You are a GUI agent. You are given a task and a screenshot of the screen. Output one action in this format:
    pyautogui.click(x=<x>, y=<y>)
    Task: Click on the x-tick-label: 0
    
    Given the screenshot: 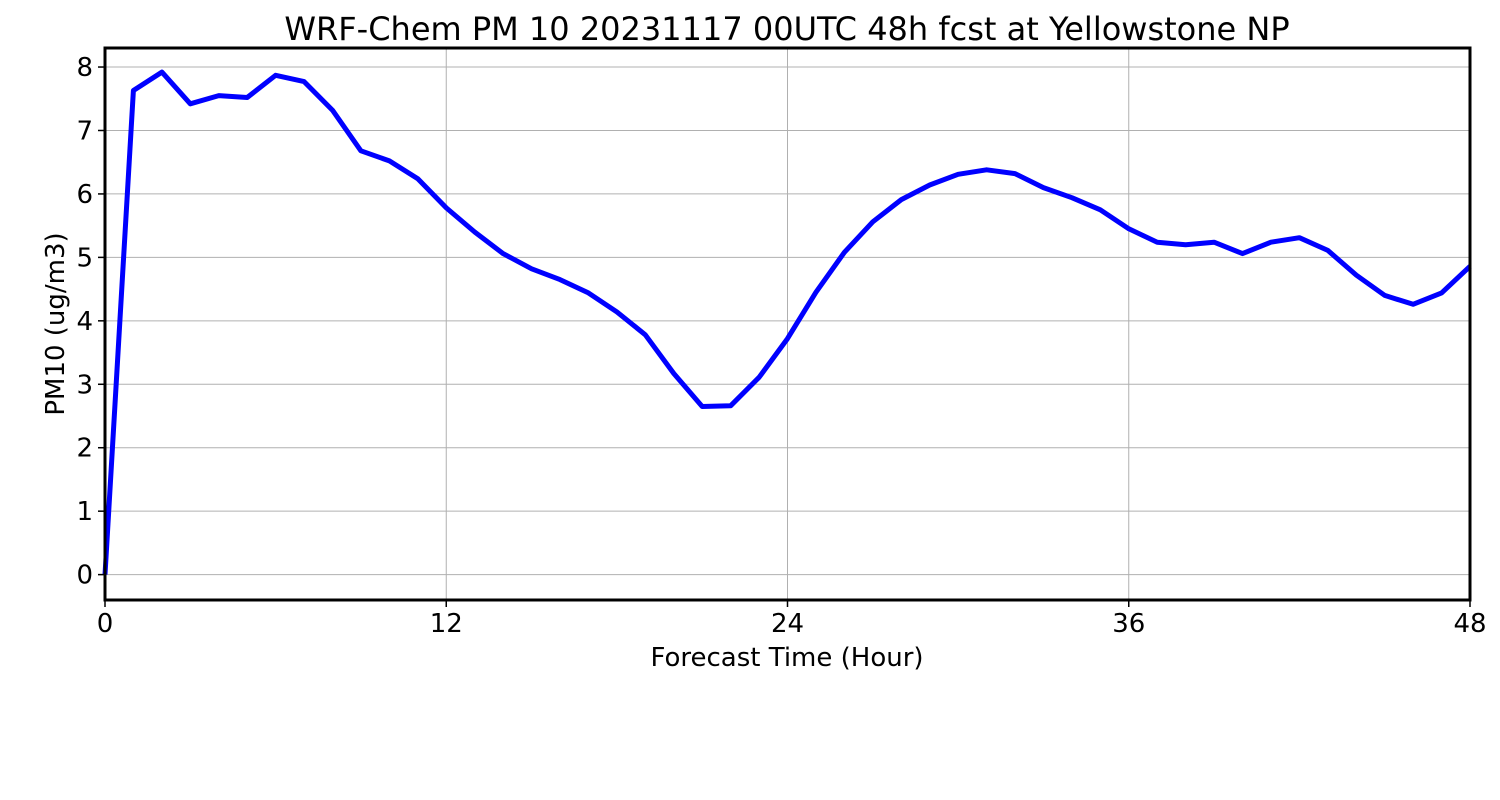 What is the action you would take?
    pyautogui.click(x=105, y=624)
    